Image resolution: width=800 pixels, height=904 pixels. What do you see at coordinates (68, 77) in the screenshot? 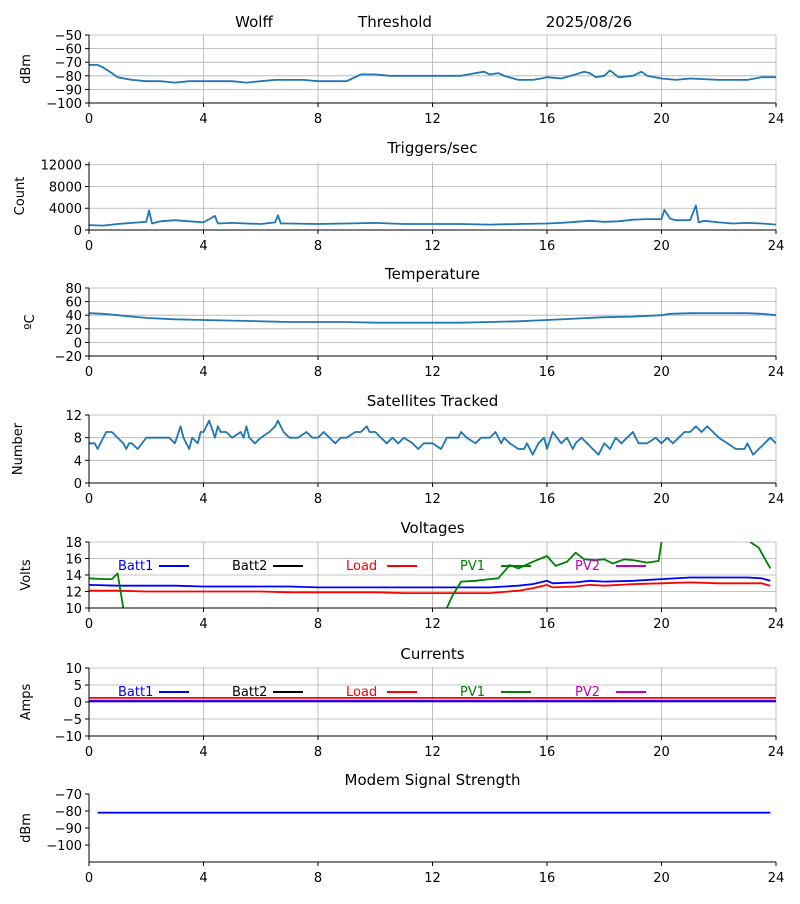
I see `rssi-y-tick-label: −80` at bounding box center [68, 77].